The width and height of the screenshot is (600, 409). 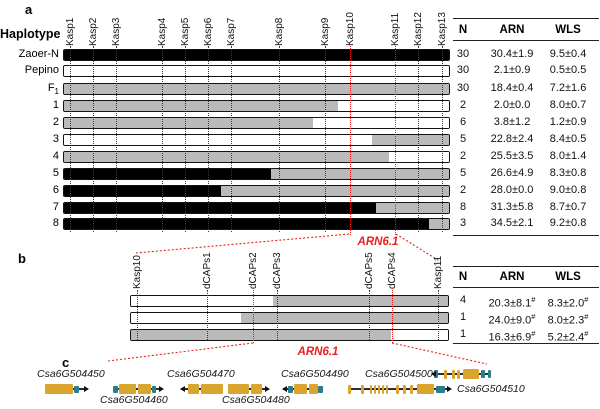 I want to click on cell-wls: 9.2±0.8, so click(x=568, y=223).